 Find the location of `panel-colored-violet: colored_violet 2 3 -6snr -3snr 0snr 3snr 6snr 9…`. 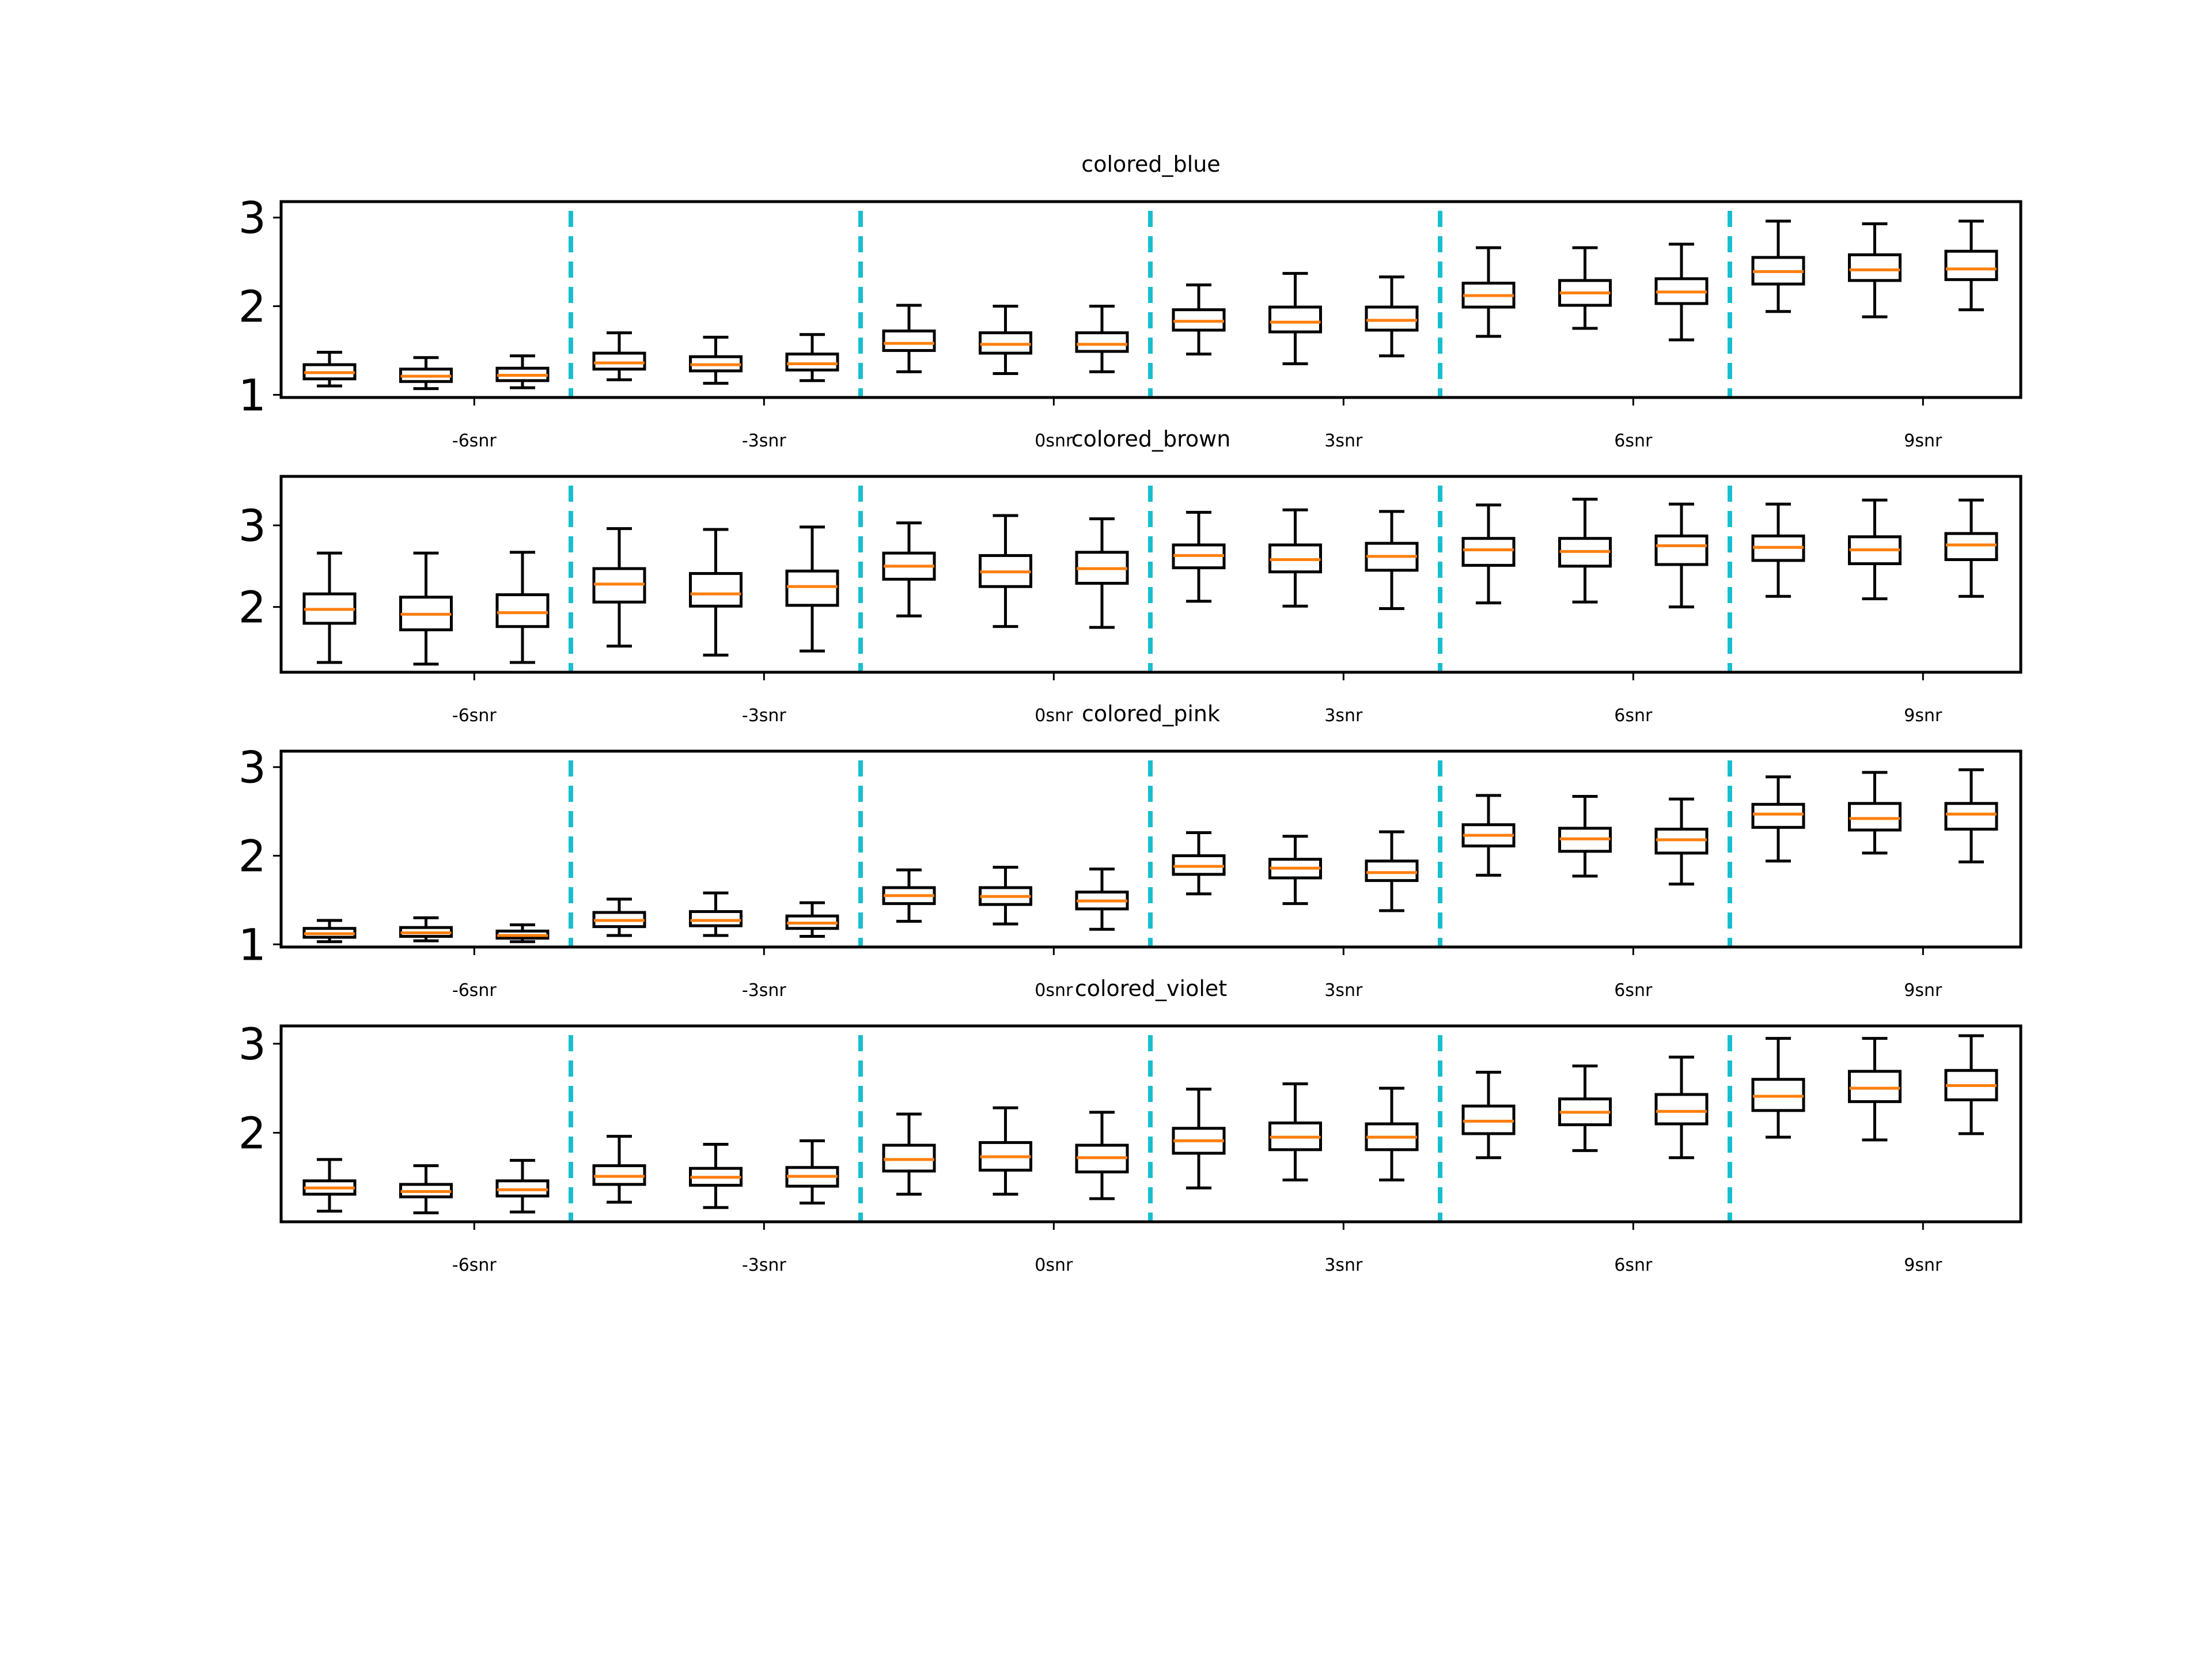

panel-colored-violet: colored_violet 2 3 -6snr -3snr 0snr 3snr 6snr 9… is located at coordinates (1130, 1125).